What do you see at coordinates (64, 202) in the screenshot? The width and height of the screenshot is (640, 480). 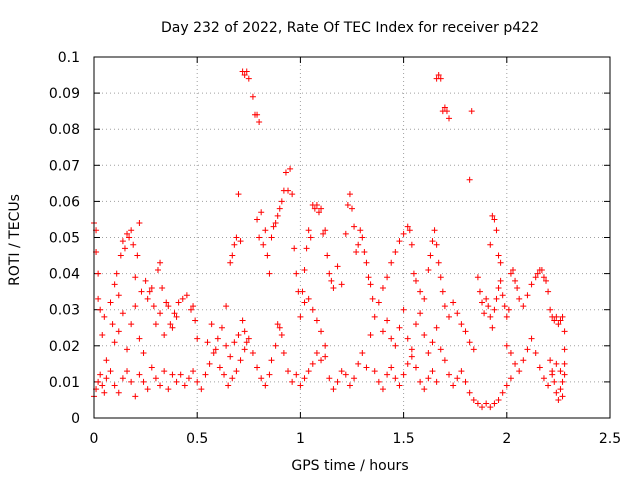 I see `y-tick-label: 0.06` at bounding box center [64, 202].